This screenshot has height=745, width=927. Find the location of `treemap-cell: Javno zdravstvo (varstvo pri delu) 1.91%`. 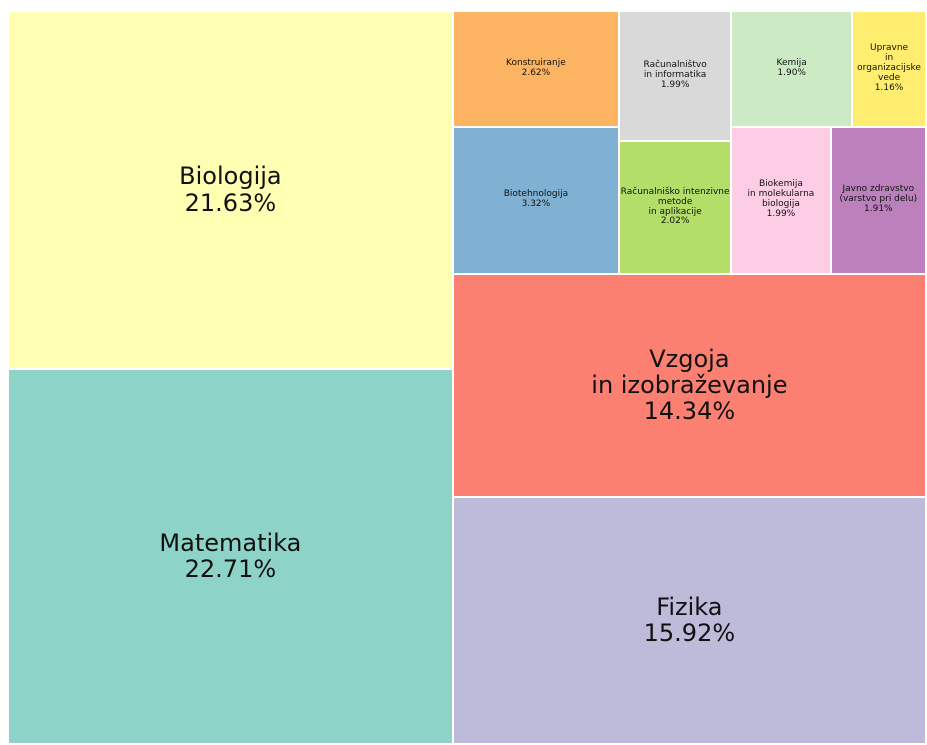

treemap-cell: Javno zdravstvo (varstvo pri delu) 1.91% is located at coordinates (878, 200).